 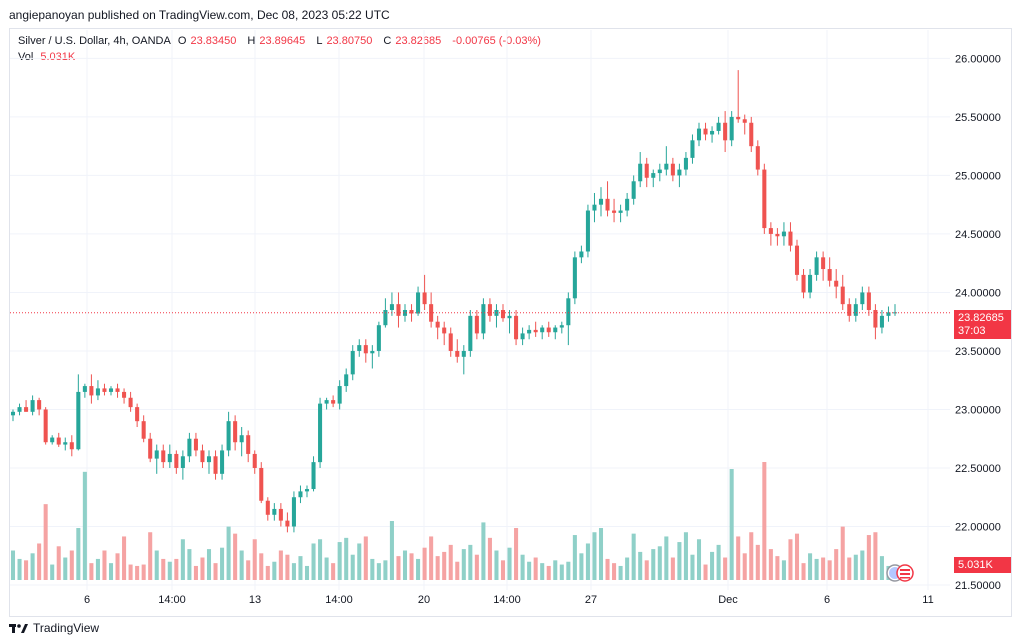 I want to click on last-volume-tag: 5.031K, so click(x=982, y=565).